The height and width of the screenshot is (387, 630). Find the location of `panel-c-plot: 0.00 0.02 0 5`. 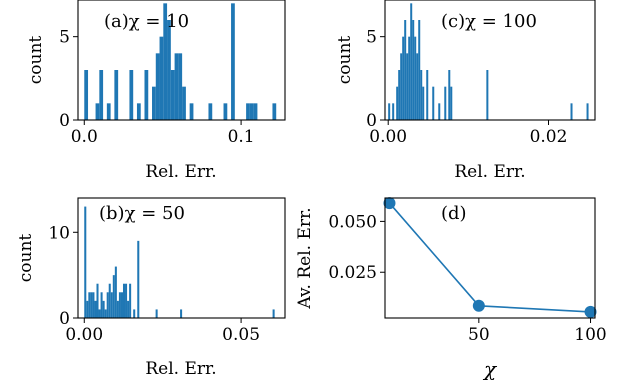

panel-c-plot: 0.00 0.02 0 5 is located at coordinates (481, 73).